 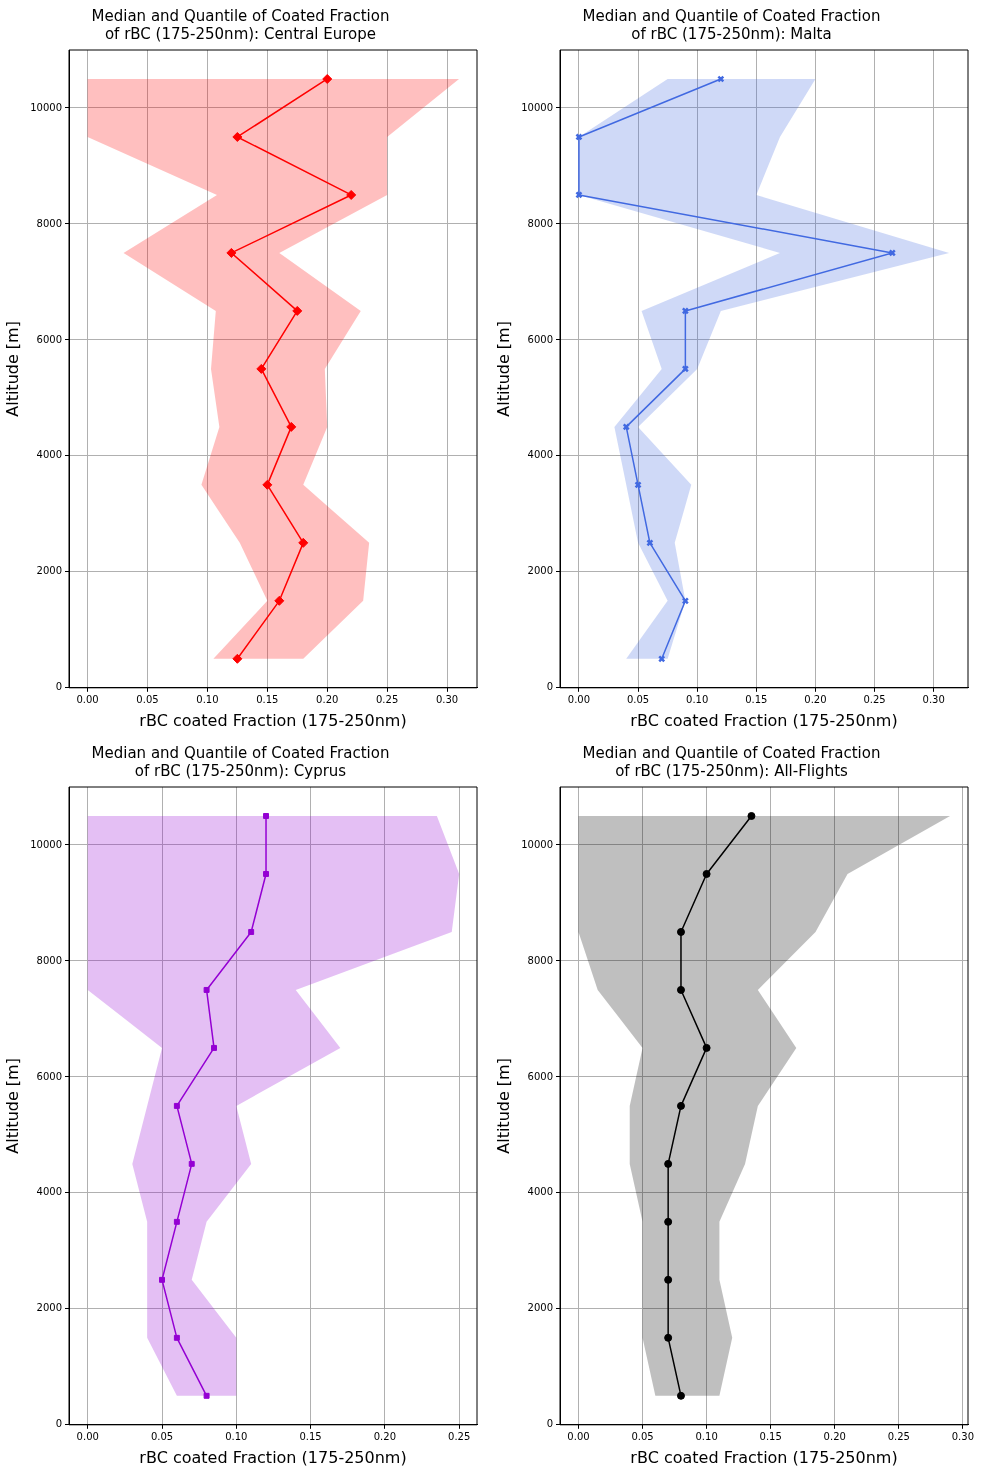 What do you see at coordinates (731, 761) in the screenshot?
I see `chart-title: Median and Quantile of Coated Fraction of rBC (175-250nm): All-Flights` at bounding box center [731, 761].